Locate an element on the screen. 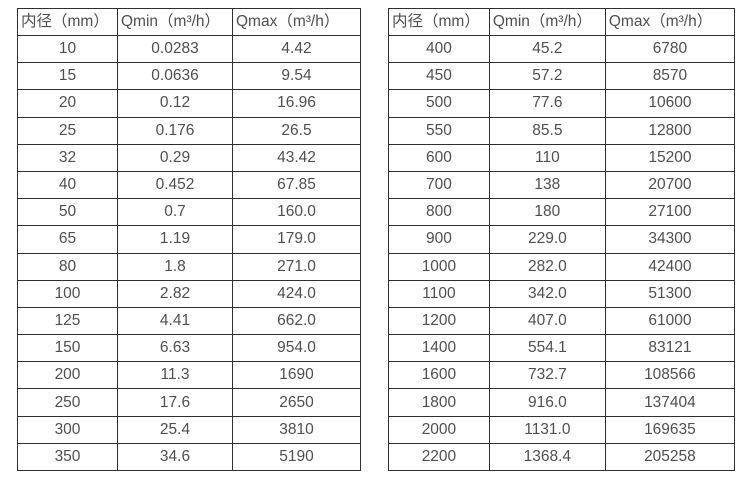  table-cell: 1000 is located at coordinates (439, 266).